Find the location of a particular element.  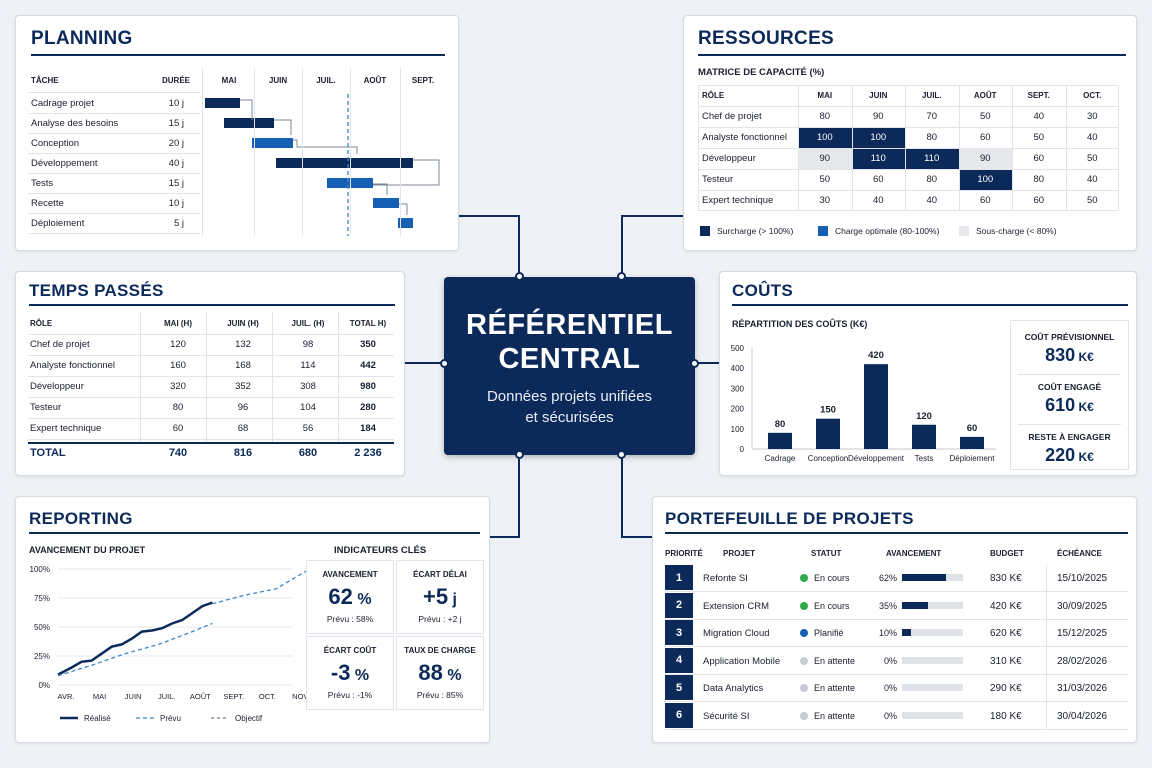

matrix-month-header: OCT. is located at coordinates (1092, 95).